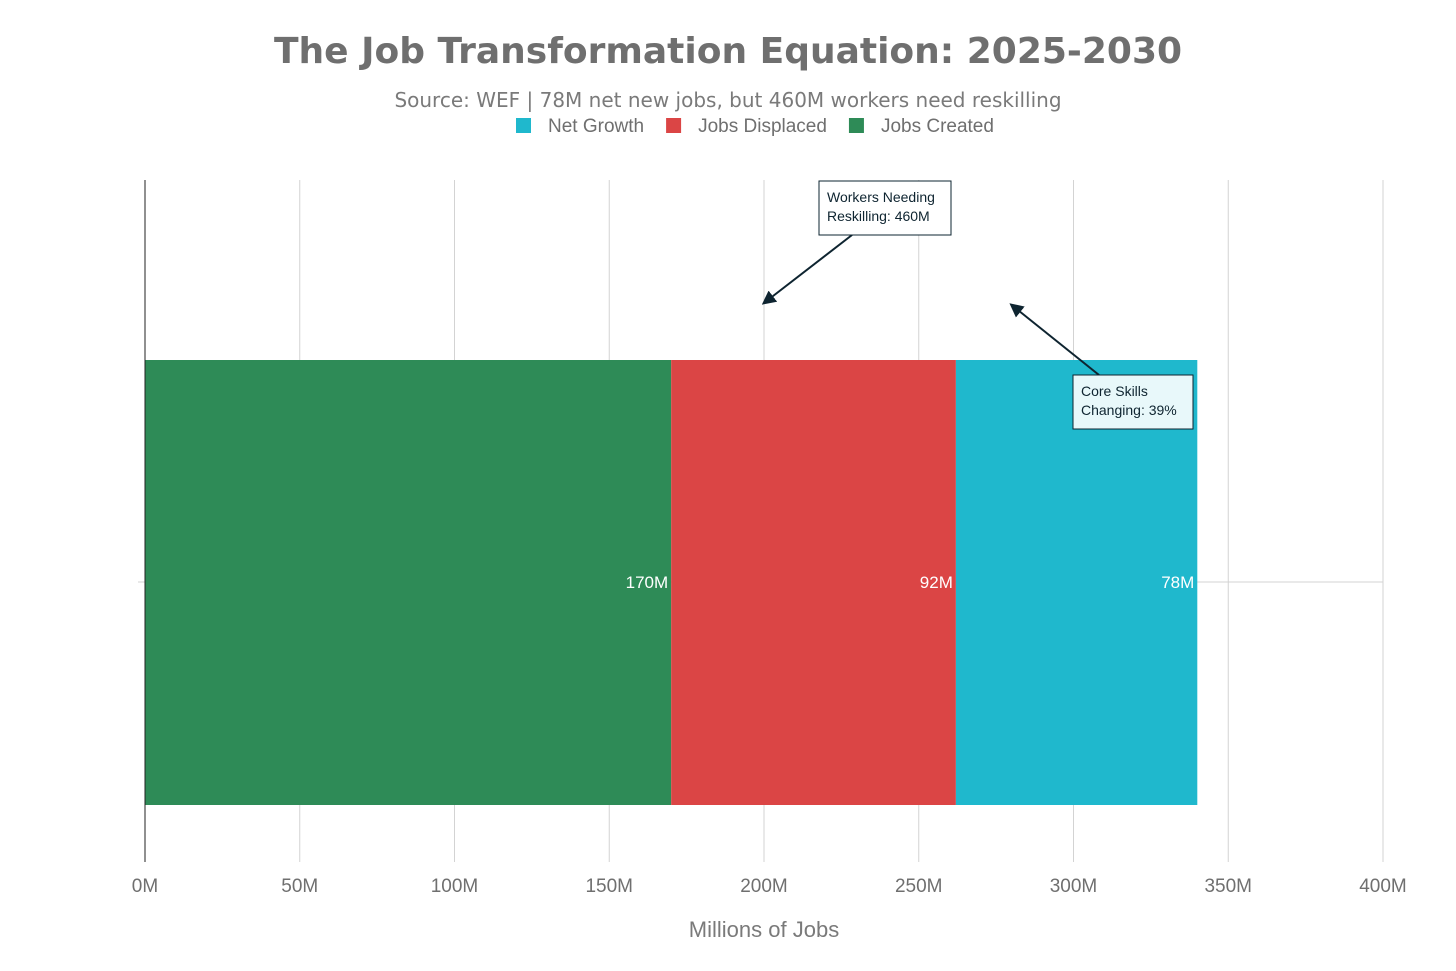  What do you see at coordinates (145, 886) in the screenshot?
I see `x-tick-label: 0M` at bounding box center [145, 886].